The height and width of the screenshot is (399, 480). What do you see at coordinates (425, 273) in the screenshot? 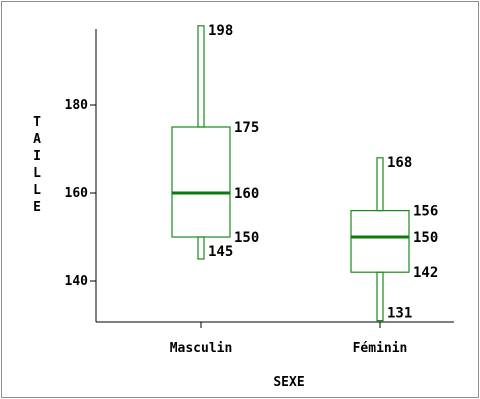
I see `value-label-q1: 142` at bounding box center [425, 273].